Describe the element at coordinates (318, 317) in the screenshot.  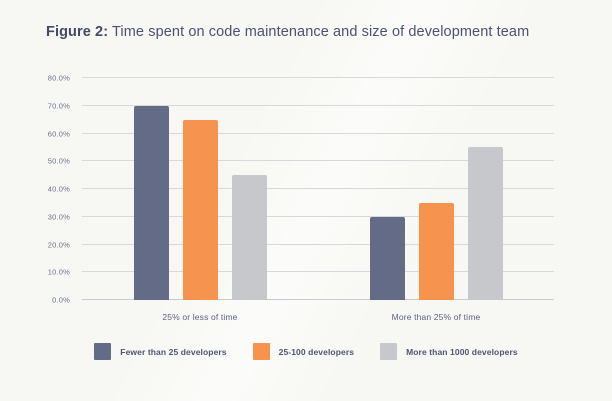
I see `x-axis-labels: 25% or less of time More than 25% of time` at that location.